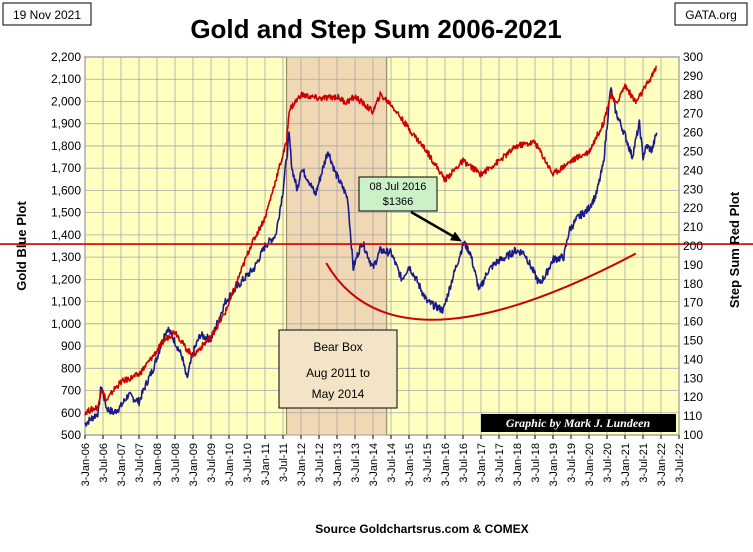  What do you see at coordinates (320, 463) in the screenshot?
I see `x-tick-label: 3-Jul-12` at bounding box center [320, 463].